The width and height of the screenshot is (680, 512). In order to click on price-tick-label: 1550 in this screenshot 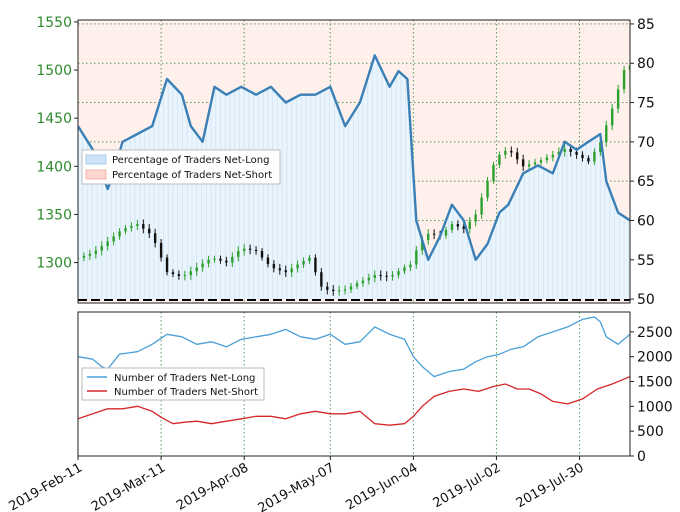, I will do `click(54, 23)`.